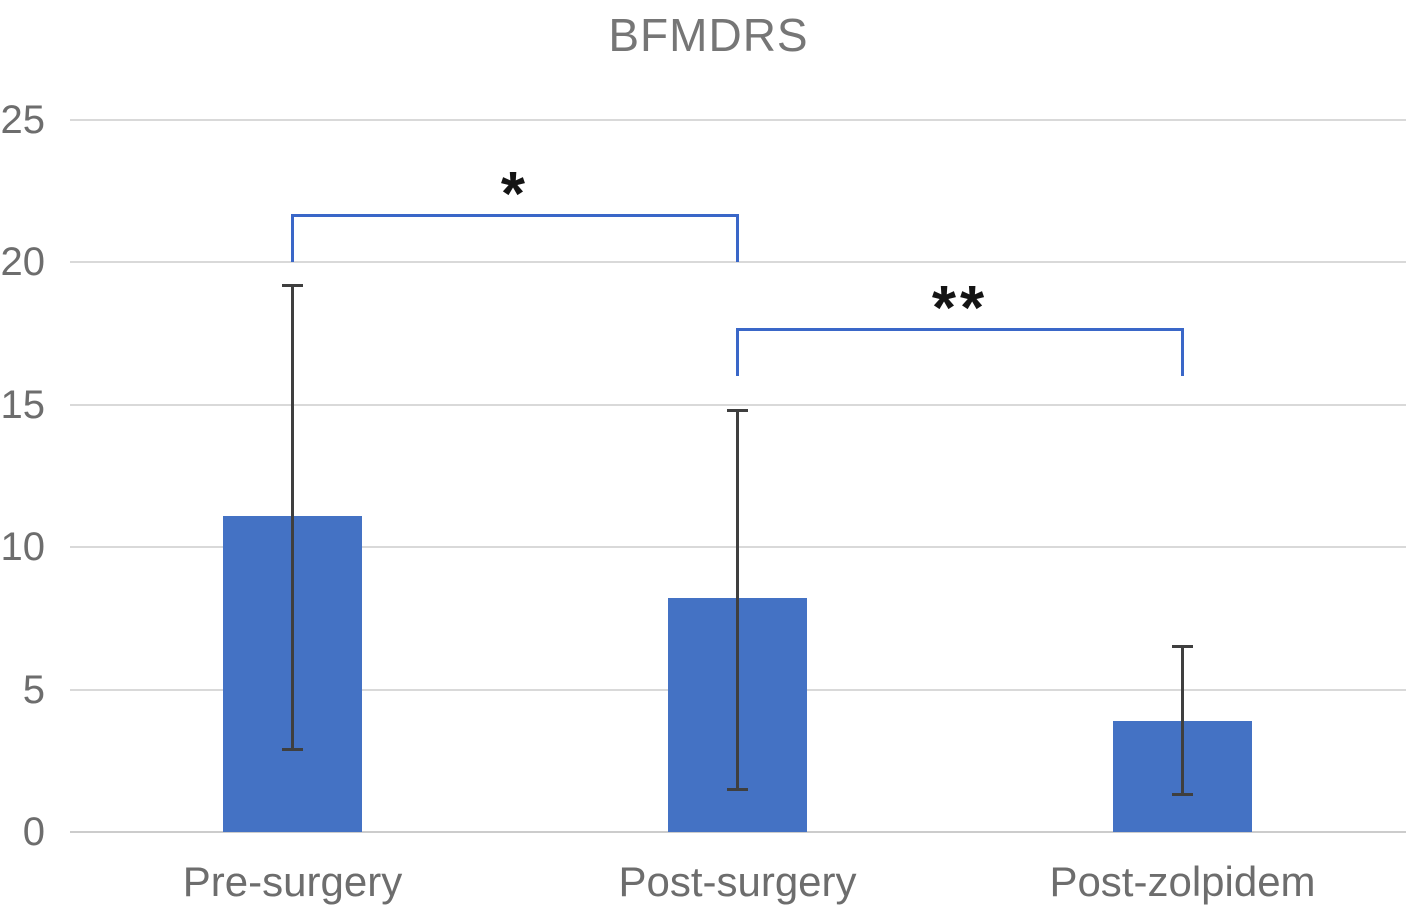  I want to click on y-axis-tick-label-25: 25, so click(23, 120).